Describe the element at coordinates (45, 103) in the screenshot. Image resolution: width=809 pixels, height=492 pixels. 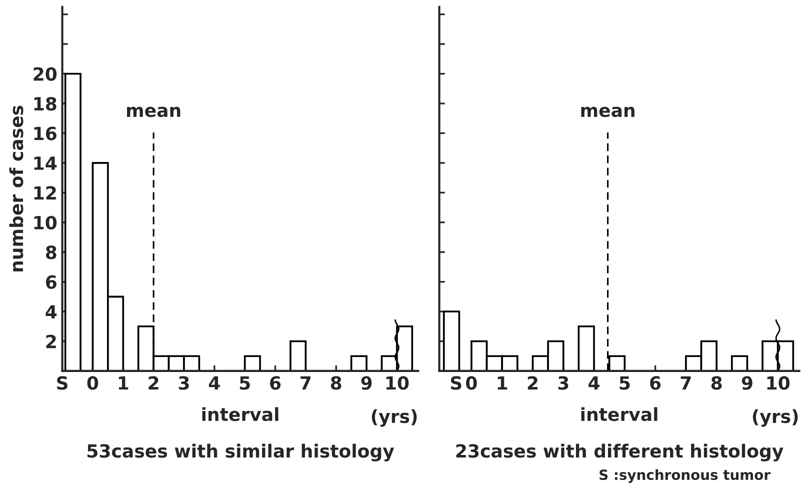
I see `y-tick-label: 18` at that location.